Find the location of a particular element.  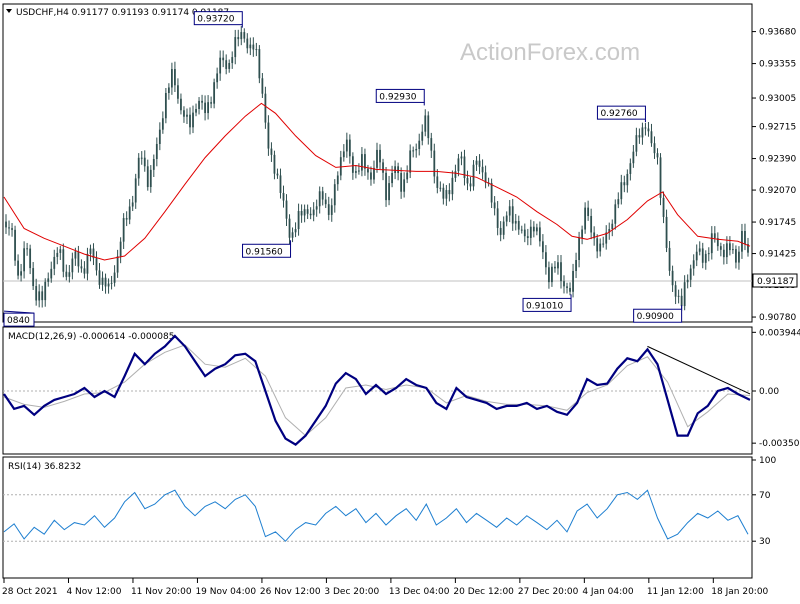

macd-tick-label: 0.00 is located at coordinates (769, 392).